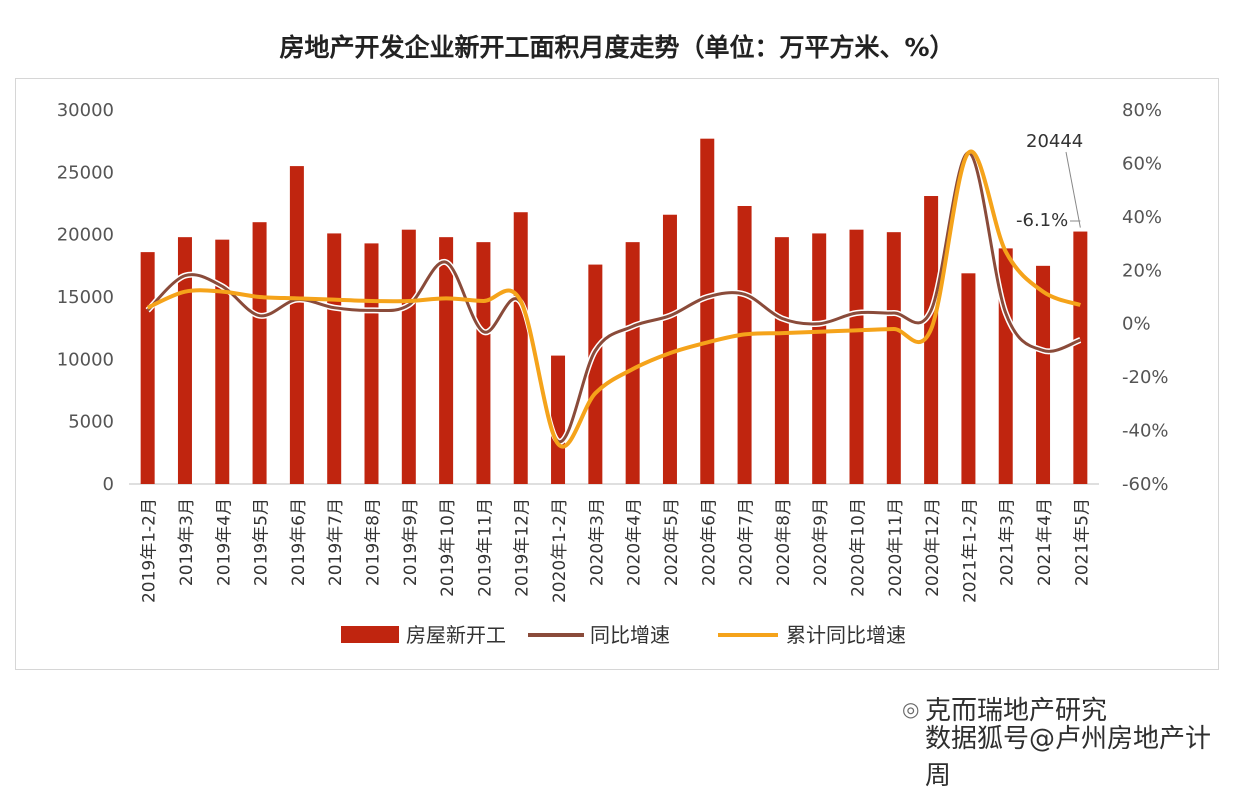  Describe the element at coordinates (85, 359) in the screenshot. I see `y-left-tick-label: 10000` at that location.